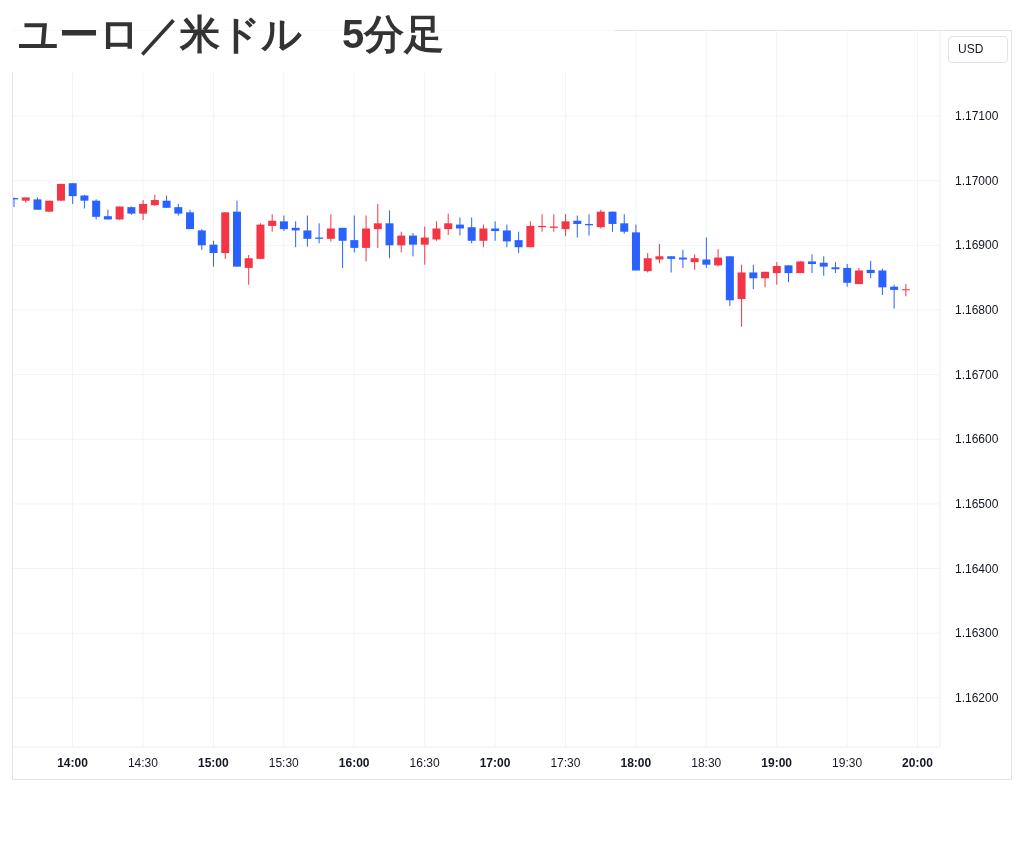  I want to click on y-tick-label: 1.16700, so click(977, 374).